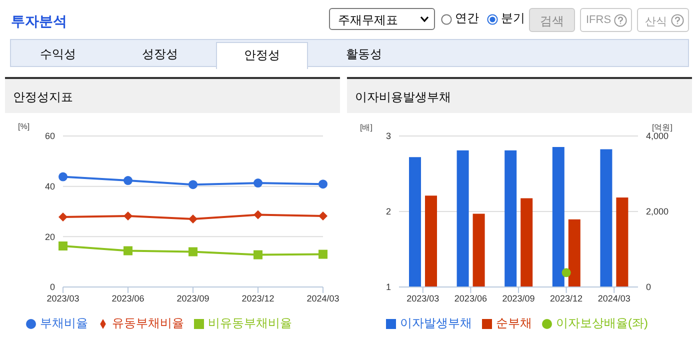 The height and width of the screenshot is (342, 697). I want to click on legend-label: 순부채, so click(514, 323).